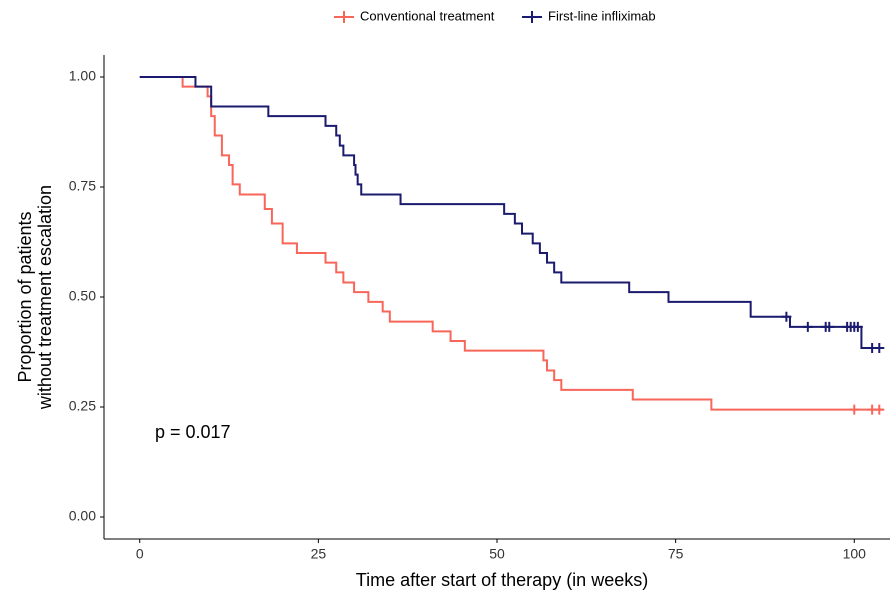  I want to click on x-tick-label: 25, so click(319, 554).